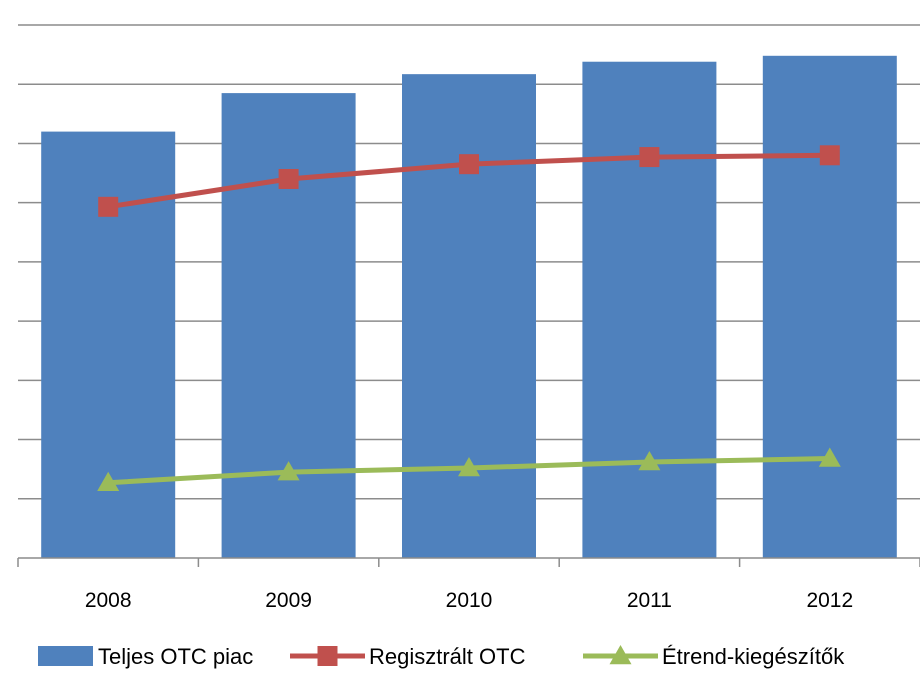  I want to click on point-triangle-2009, so click(288, 471).